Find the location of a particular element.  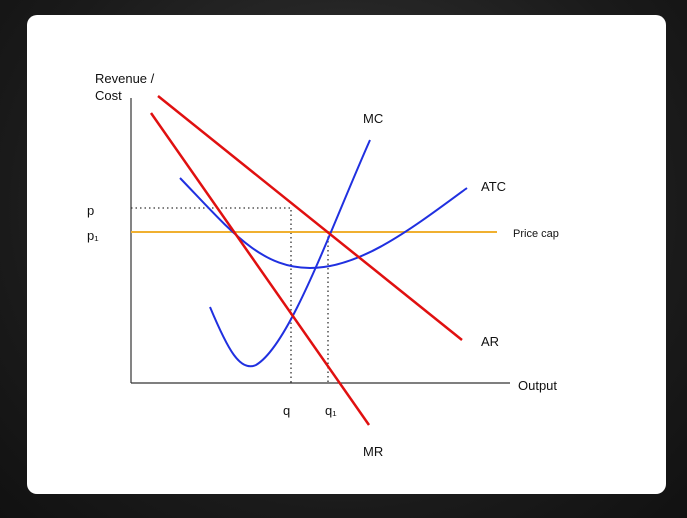

curve-label: AR is located at coordinates (490, 341).